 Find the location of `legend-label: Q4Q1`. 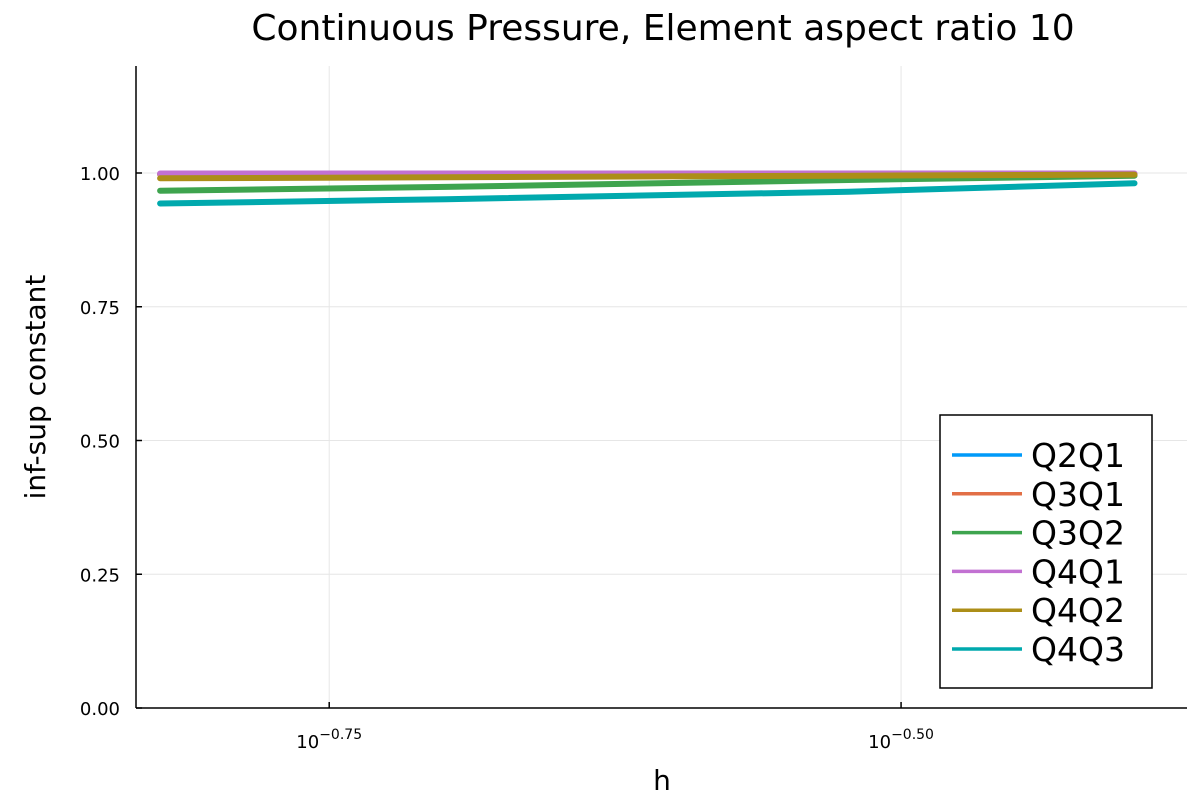

legend-label: Q4Q1 is located at coordinates (1078, 571).